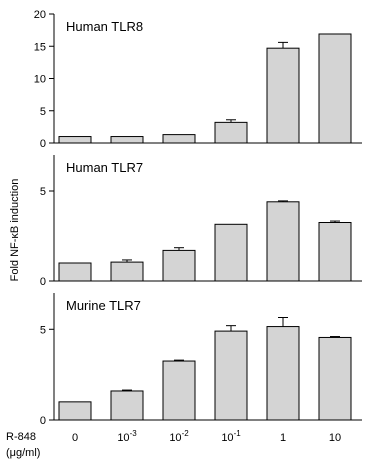 This screenshot has width=373, height=465. I want to click on x-tick-label: 10⁻¹, so click(231, 436).